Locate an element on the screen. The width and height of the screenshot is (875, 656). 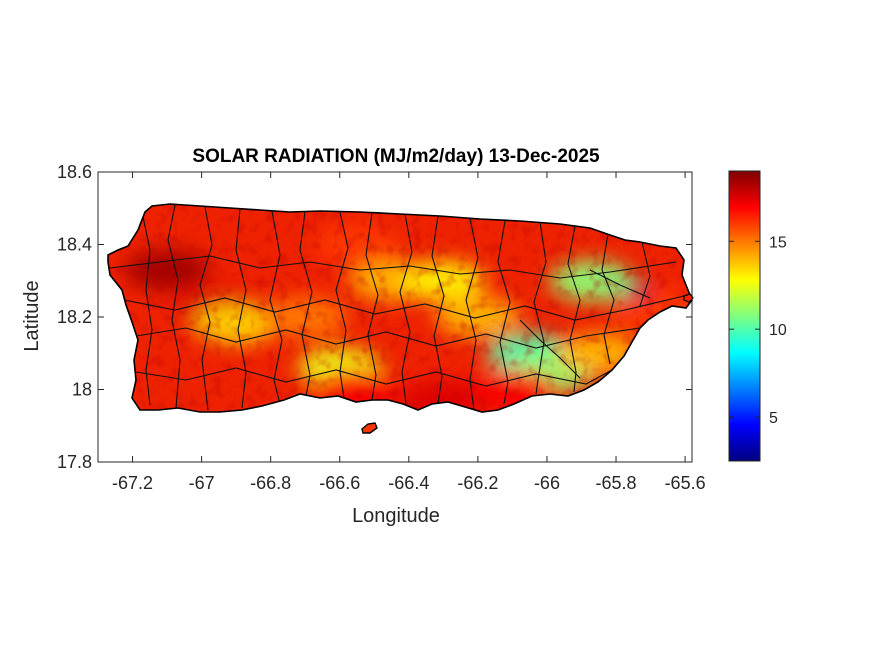
x-tick-label: -65.8 is located at coordinates (616, 483).